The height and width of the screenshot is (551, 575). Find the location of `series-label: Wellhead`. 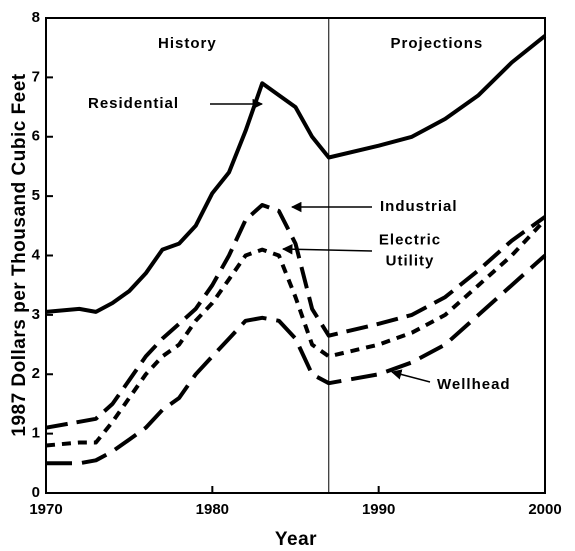

series-label: Wellhead is located at coordinates (474, 384).